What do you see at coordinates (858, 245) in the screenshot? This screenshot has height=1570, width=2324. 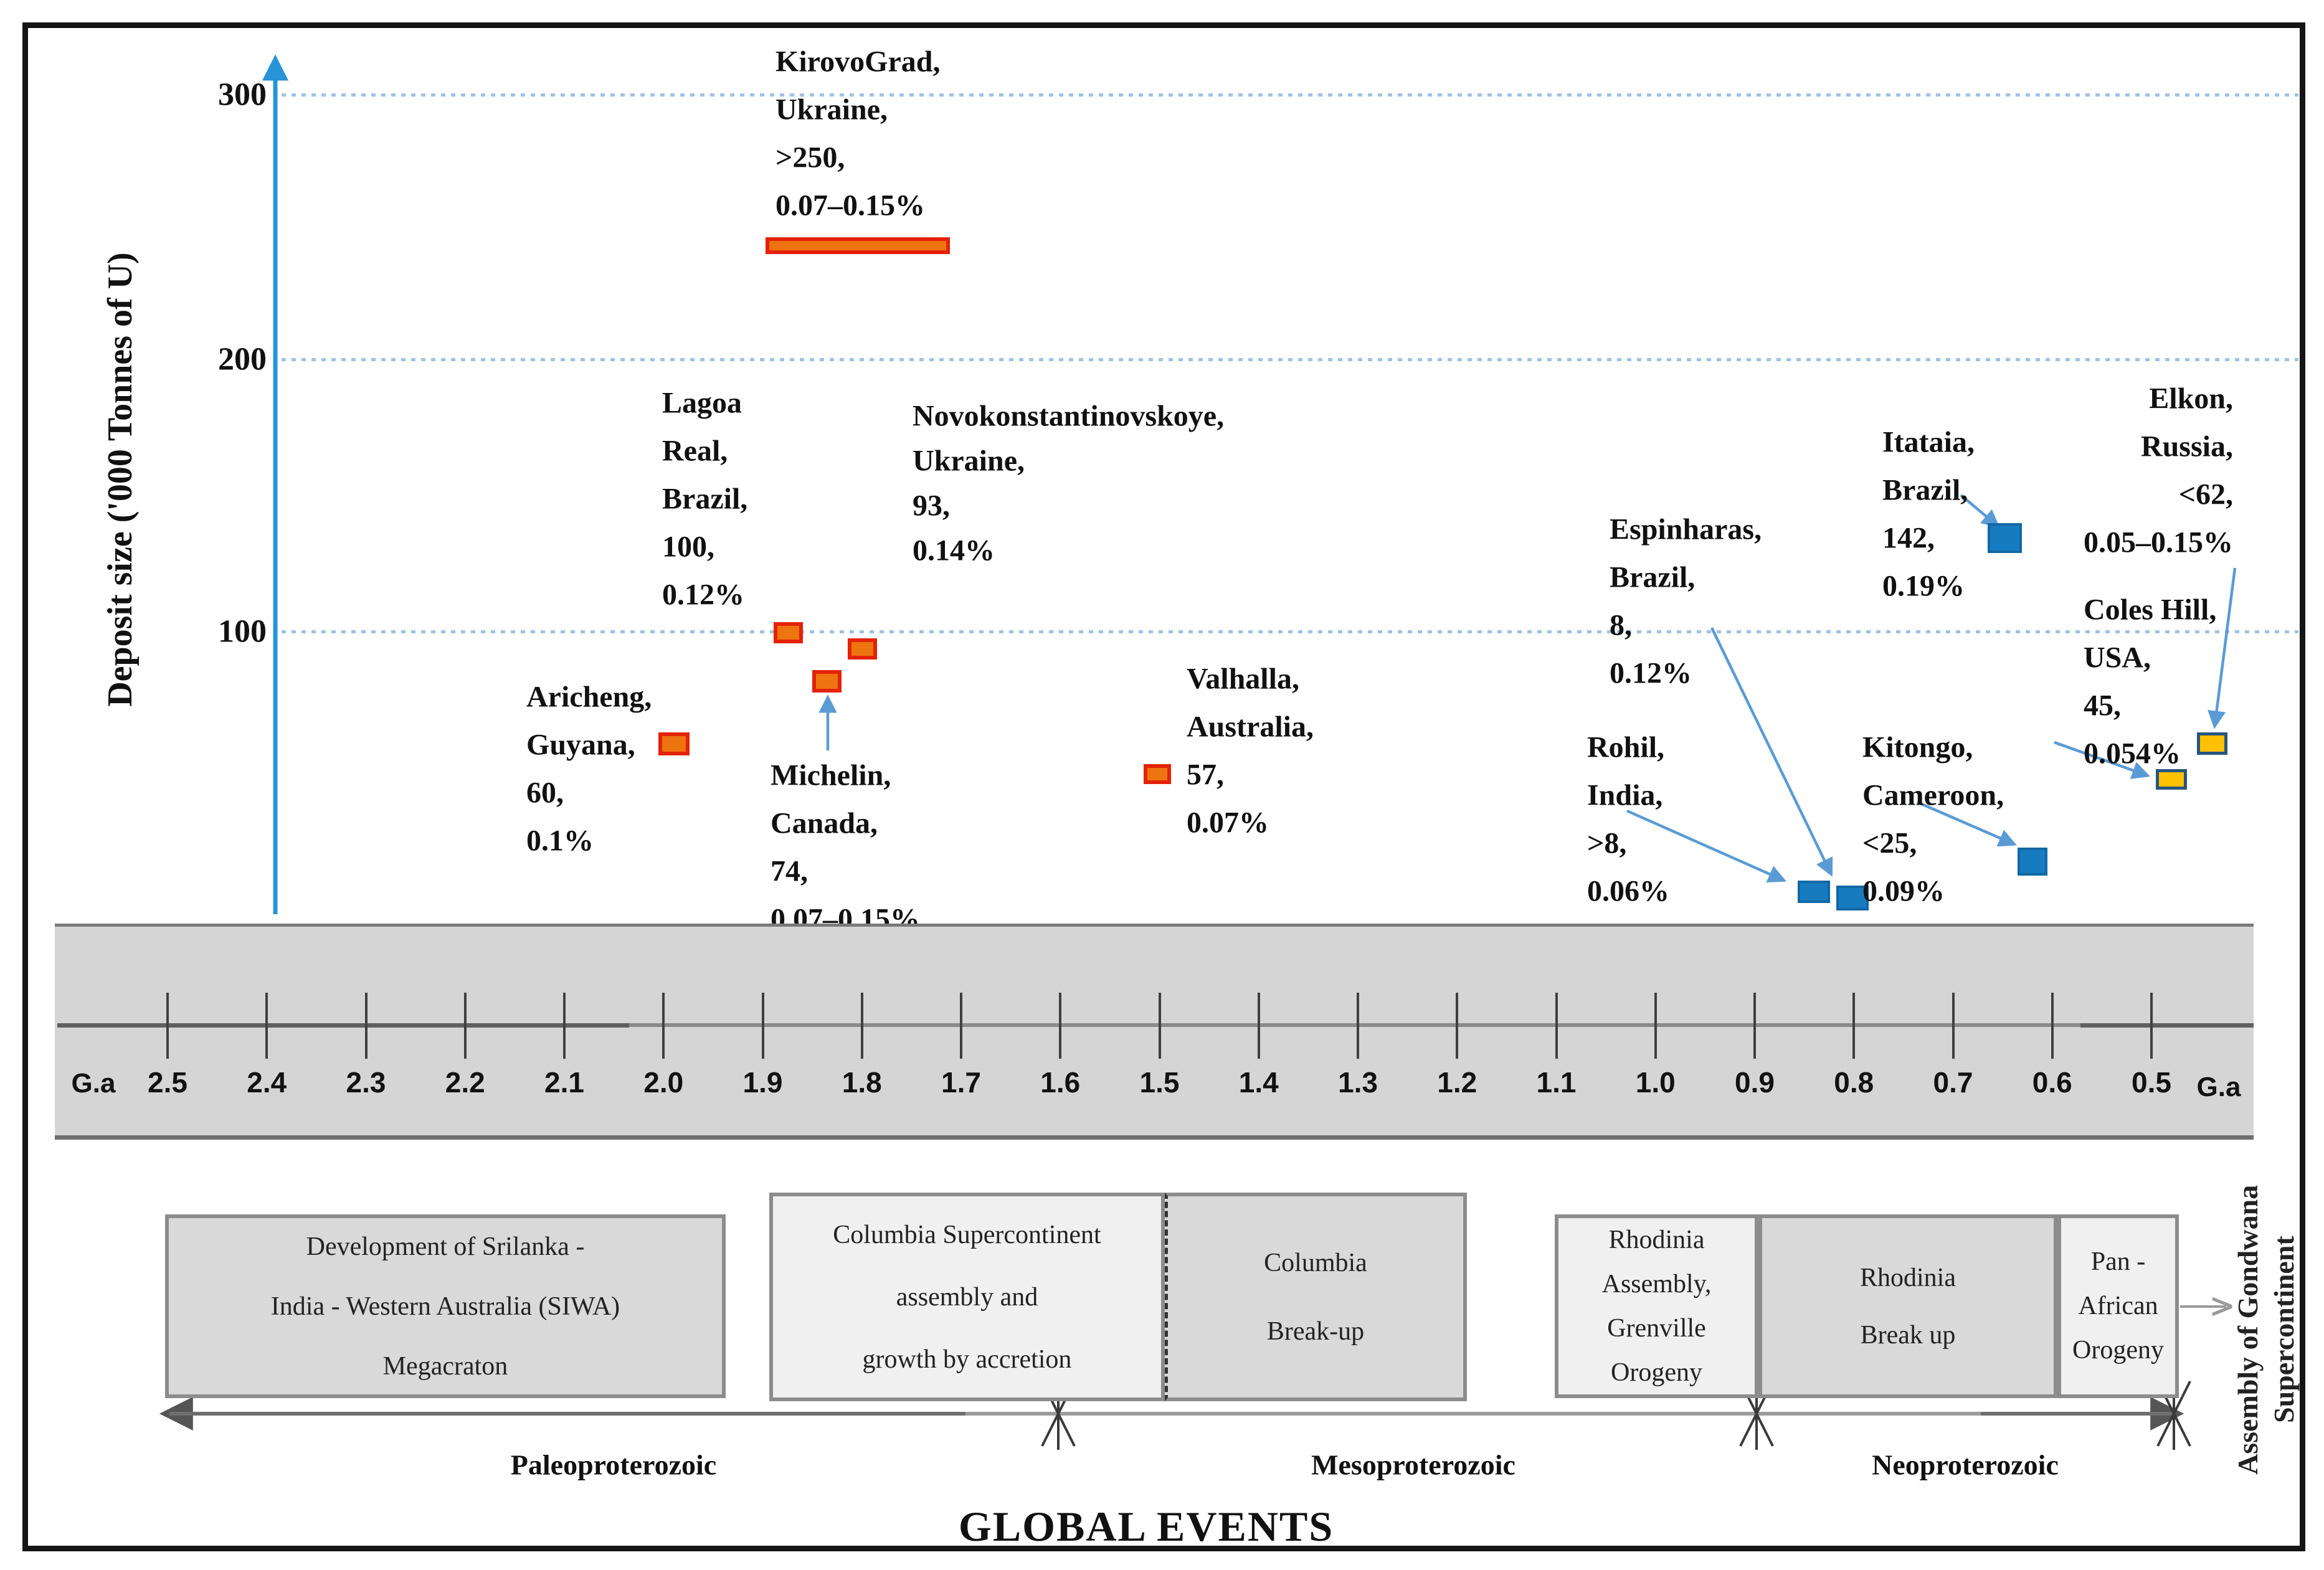 I see `deposit-marker-kirovograd` at bounding box center [858, 245].